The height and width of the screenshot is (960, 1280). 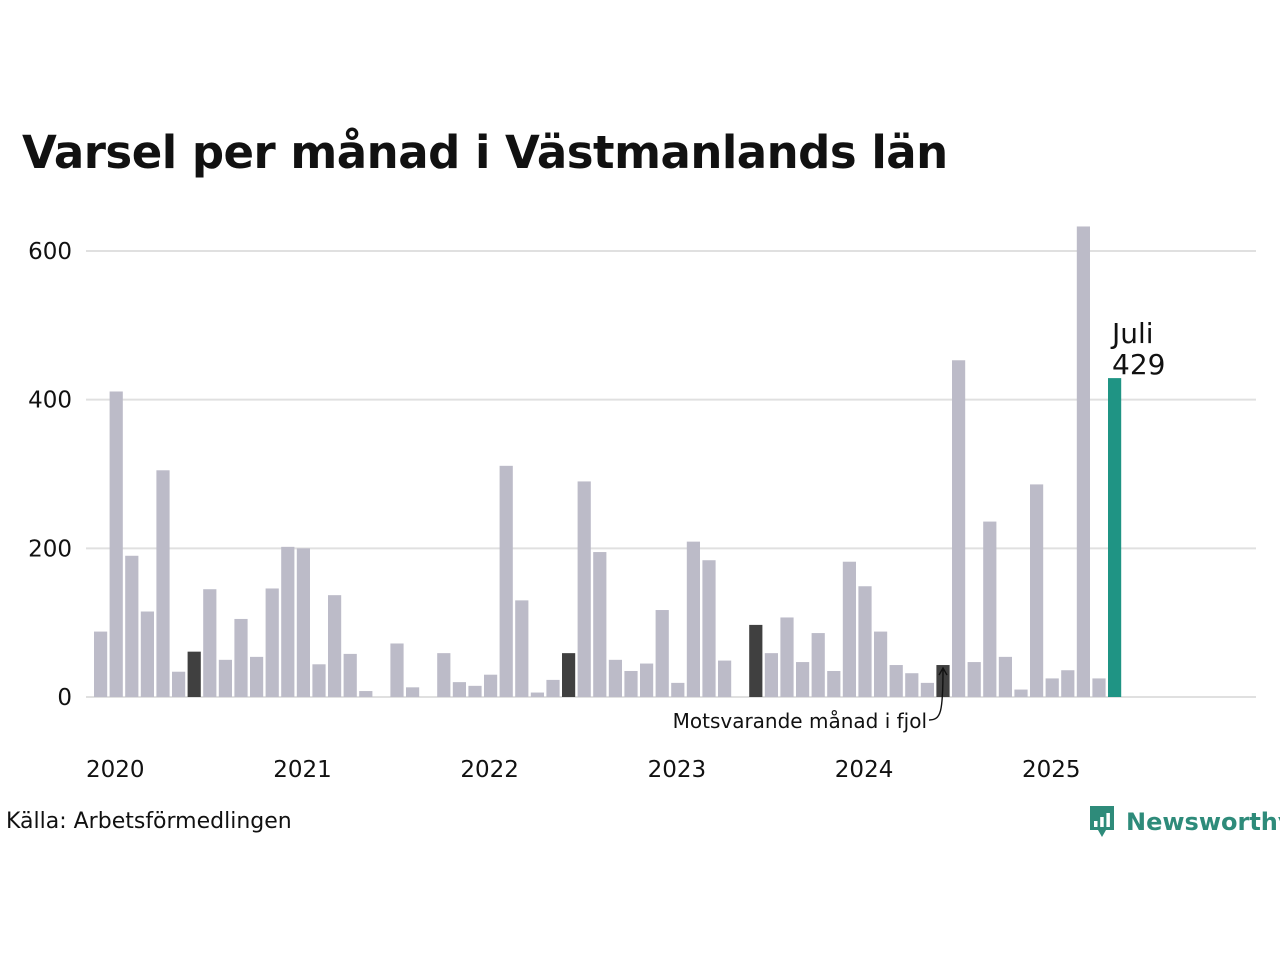 I want to click on y-tick-label: 600, so click(x=50, y=252).